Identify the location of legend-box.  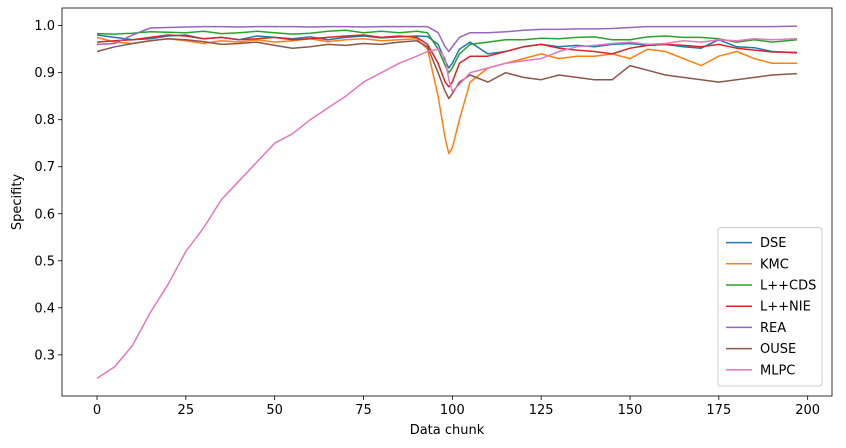
(770, 307).